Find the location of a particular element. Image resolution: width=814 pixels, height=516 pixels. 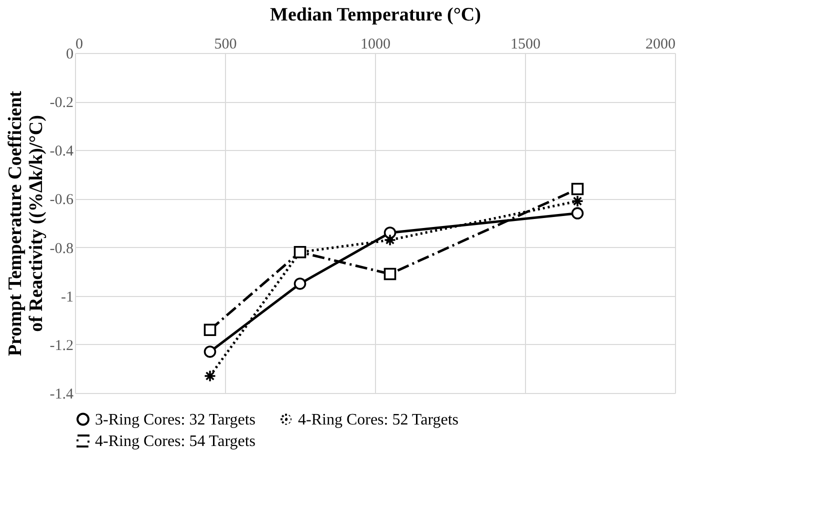

x-axis-title: Median Temperature (°C) is located at coordinates (375, 15).